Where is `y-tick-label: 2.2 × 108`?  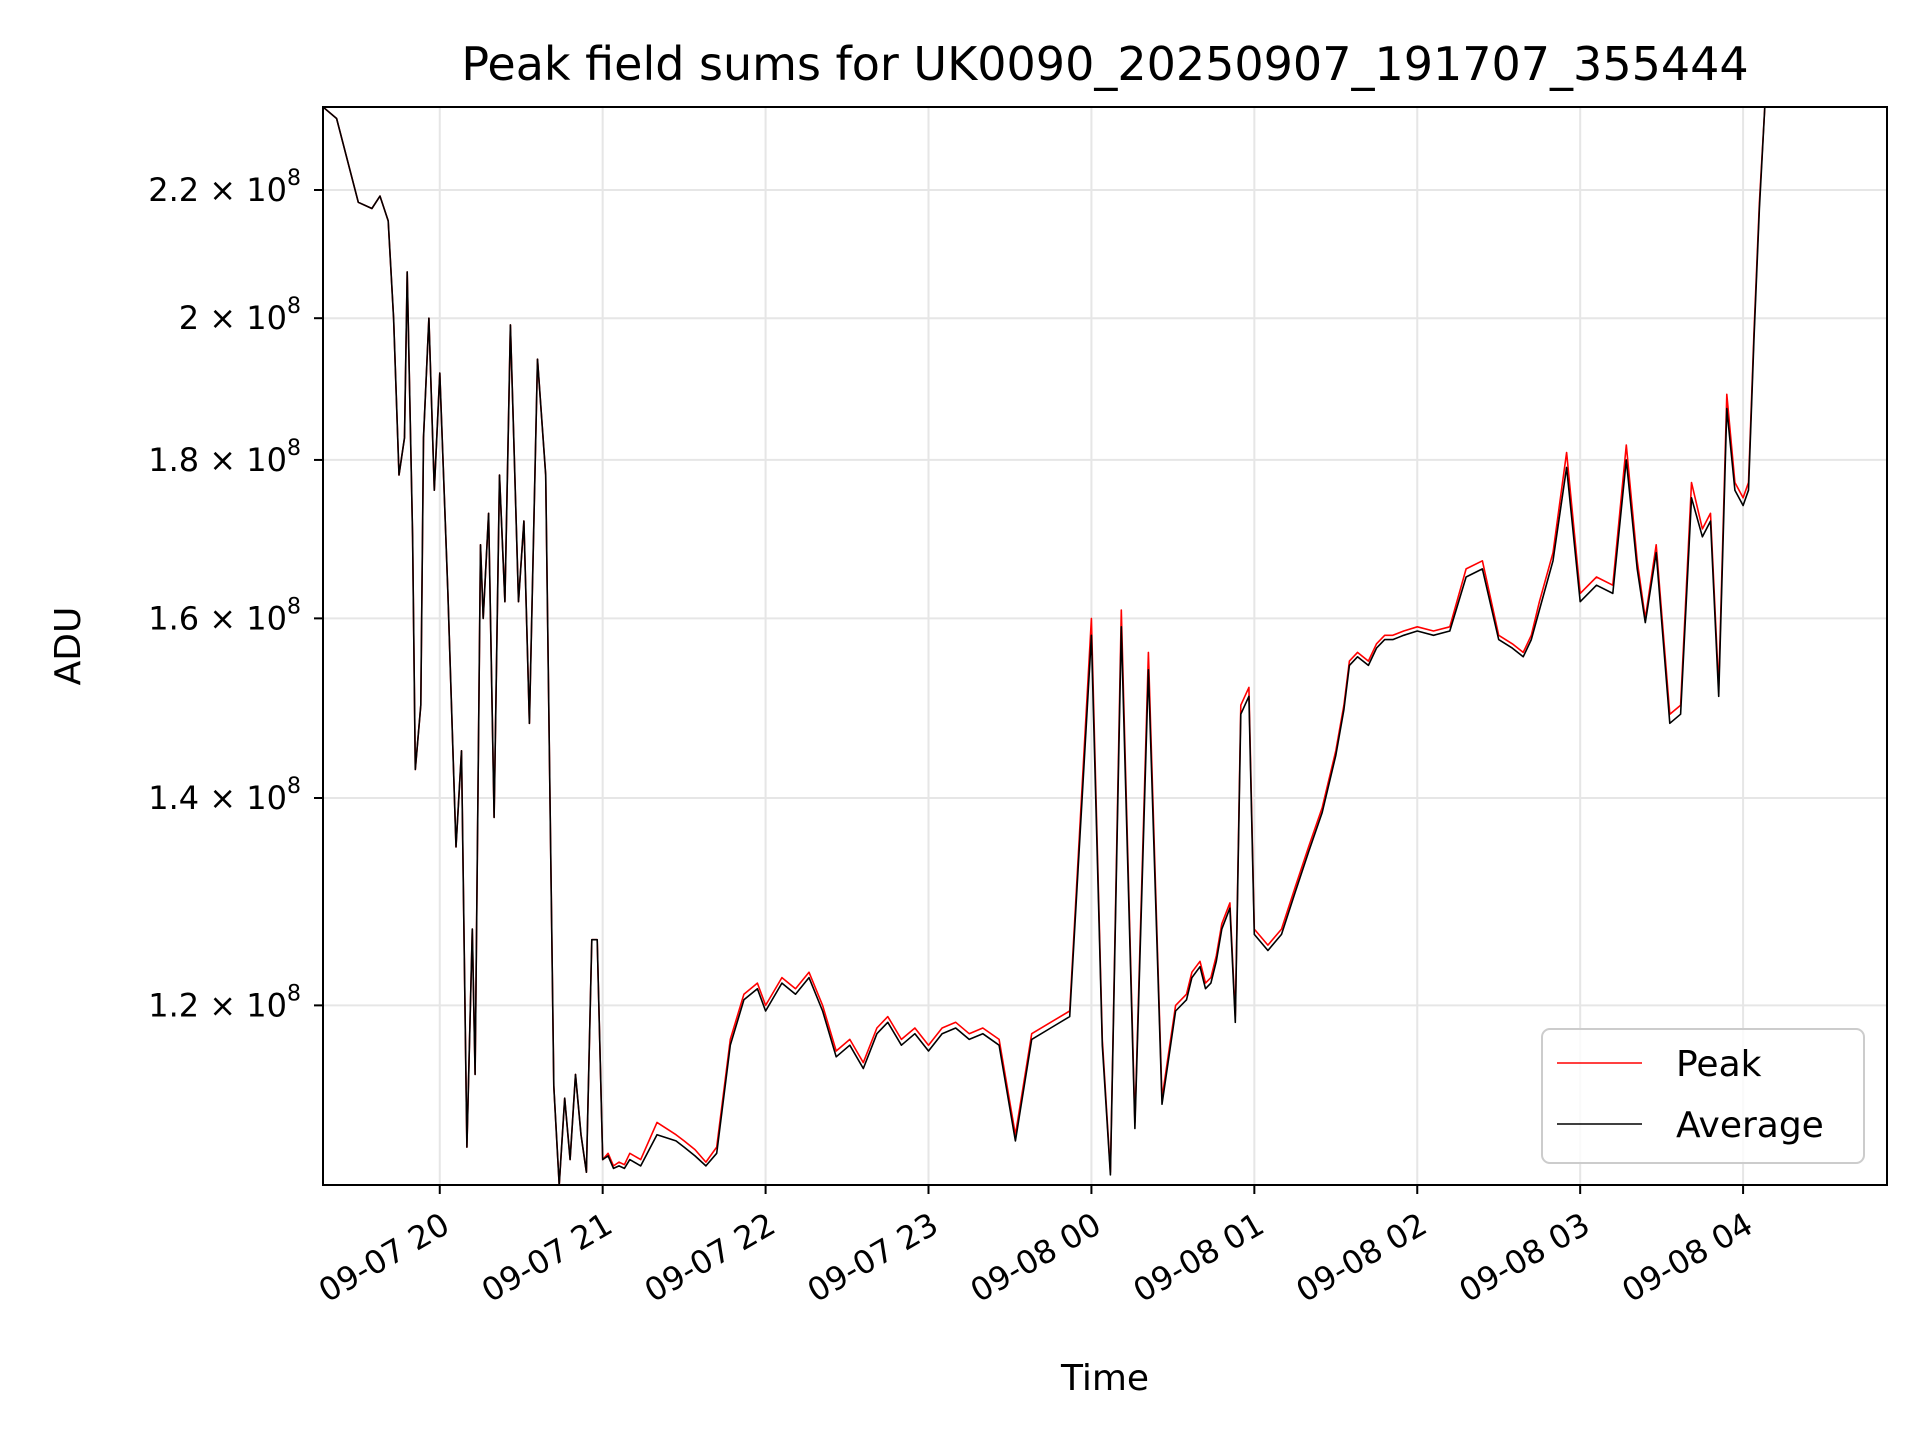
y-tick-label: 2.2 × 108 is located at coordinates (224, 187).